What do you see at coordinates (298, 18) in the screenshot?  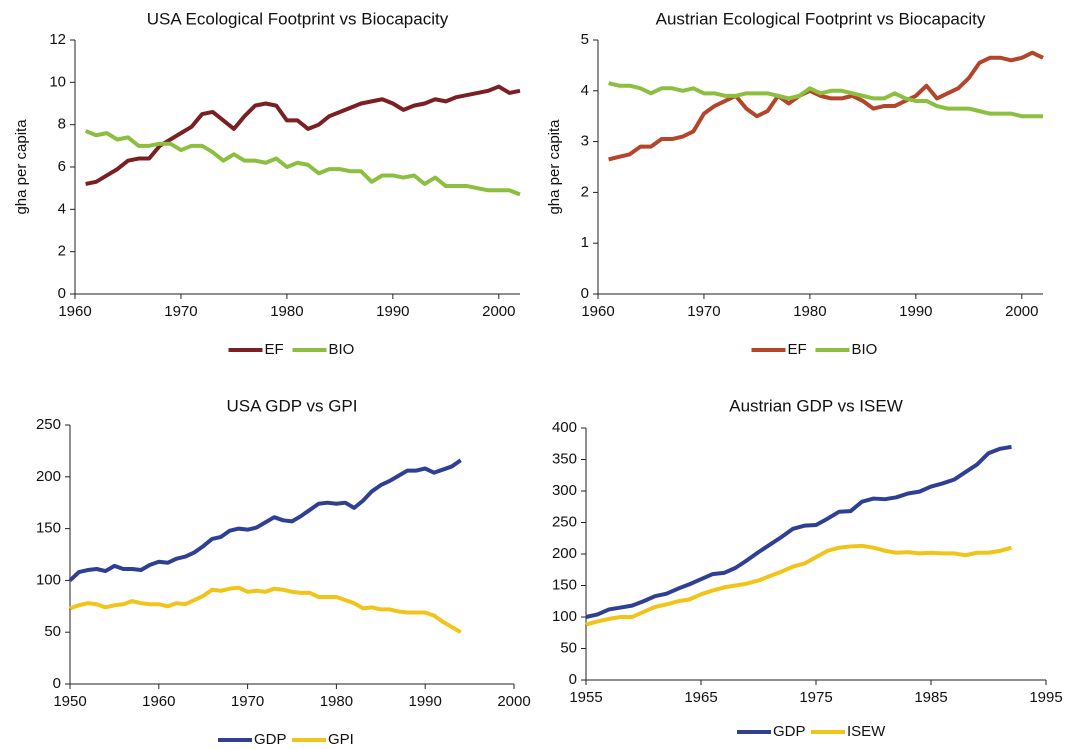 I see `chart-title: USA Ecological Footprint vs Biocapacity` at bounding box center [298, 18].